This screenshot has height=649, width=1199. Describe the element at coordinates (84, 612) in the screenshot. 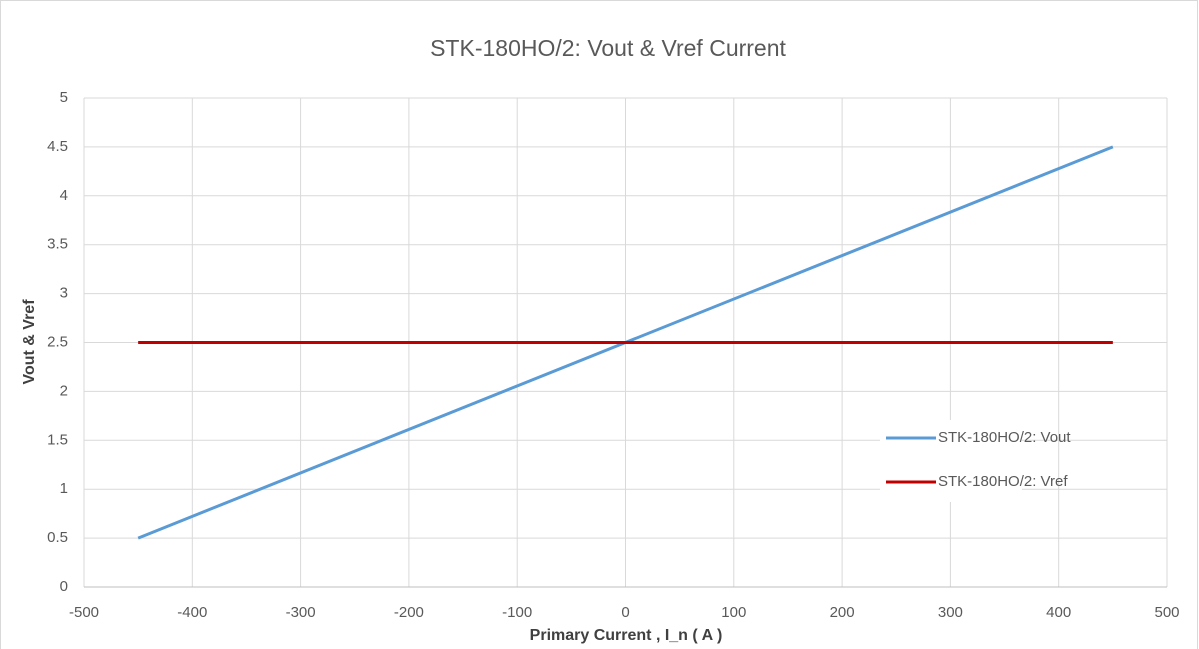

I see `x-tick-label: -500` at that location.